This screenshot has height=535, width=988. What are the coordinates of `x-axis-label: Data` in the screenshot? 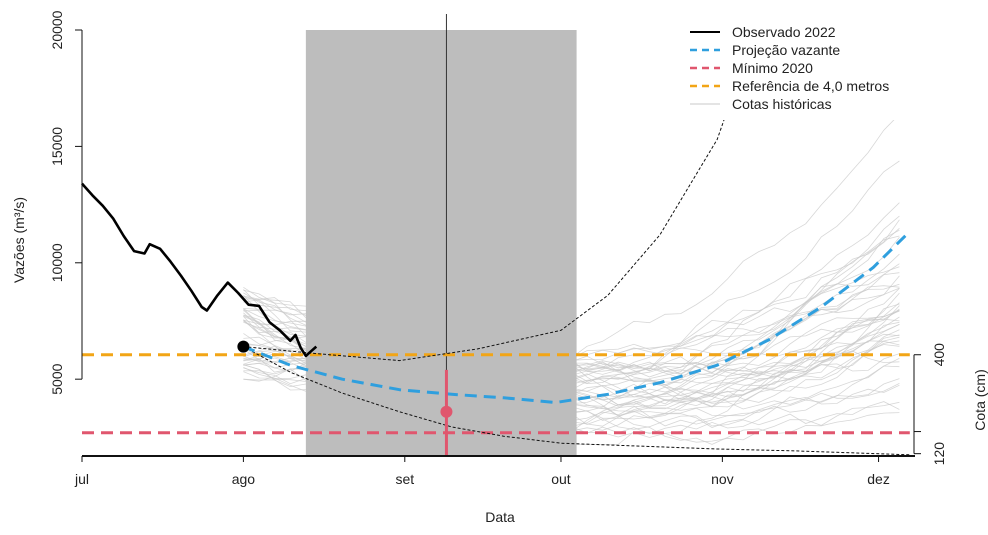 It's located at (500, 517).